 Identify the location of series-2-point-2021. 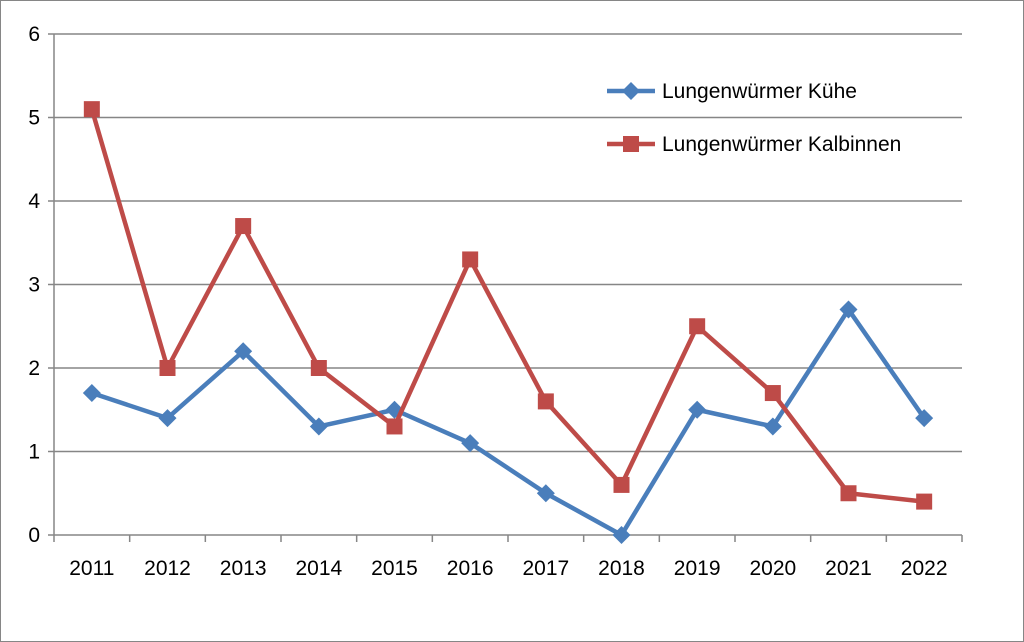
(848, 493).